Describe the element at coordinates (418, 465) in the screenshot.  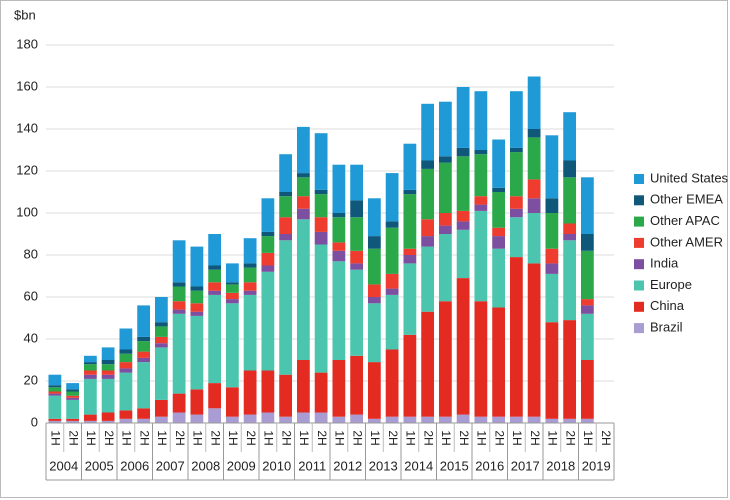
I see `x-group-label: 2014` at that location.